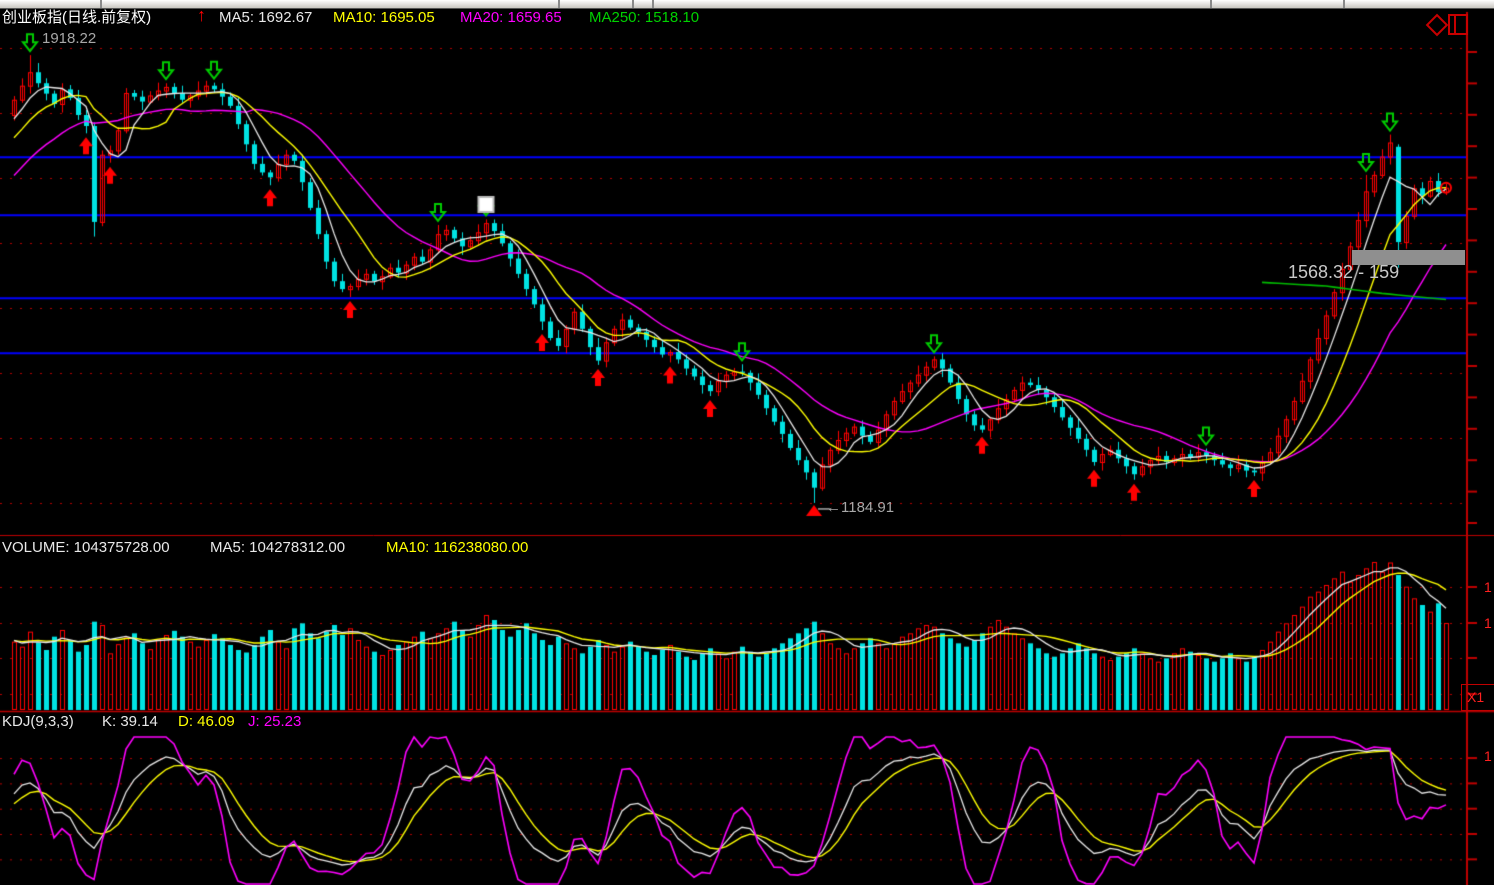  What do you see at coordinates (278, 547) in the screenshot?
I see `volume-ma5-label: MA5: 104278312.00` at bounding box center [278, 547].